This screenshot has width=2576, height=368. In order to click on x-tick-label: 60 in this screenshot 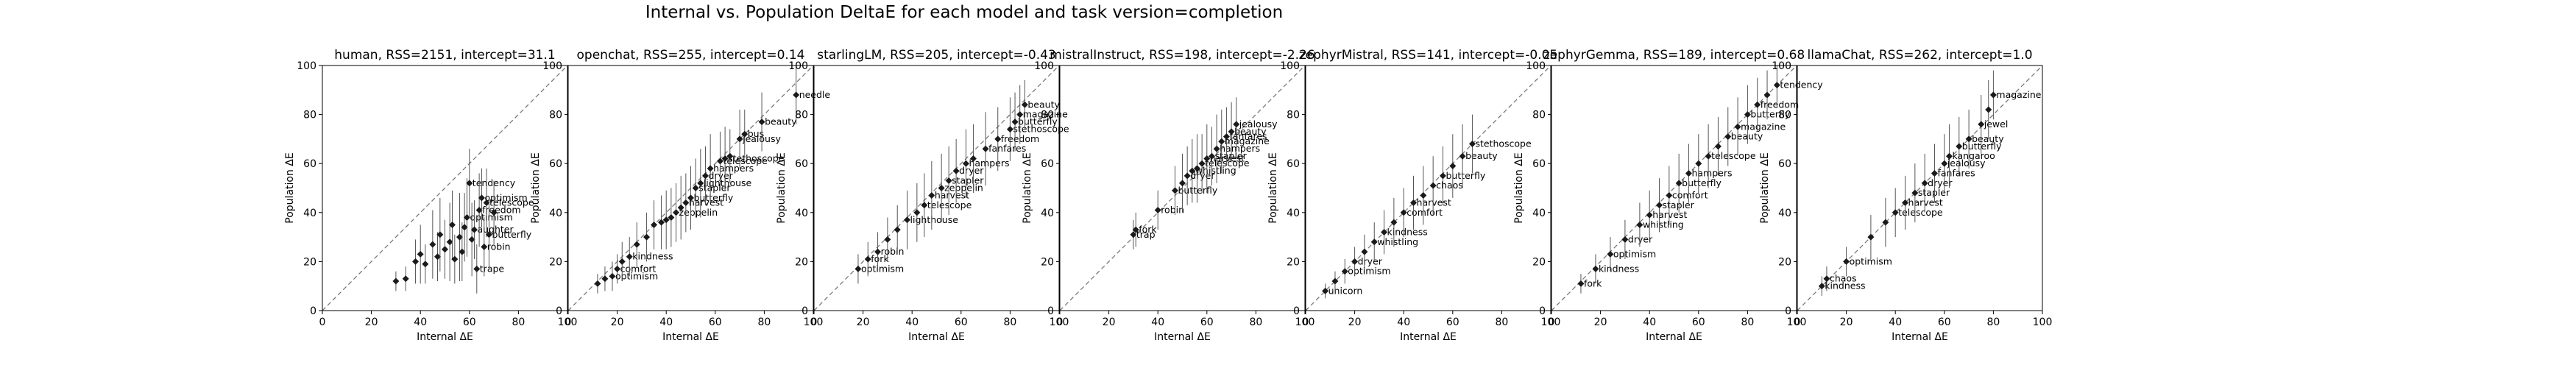, I will do `click(1207, 322)`.